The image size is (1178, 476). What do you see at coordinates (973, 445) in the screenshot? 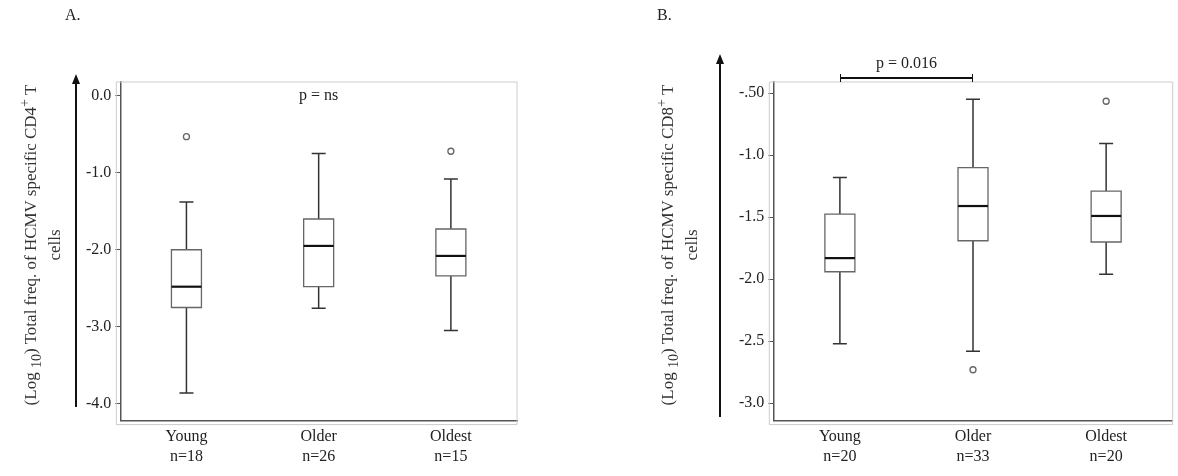
I see `x-tick-label: Older n=33` at bounding box center [973, 445].